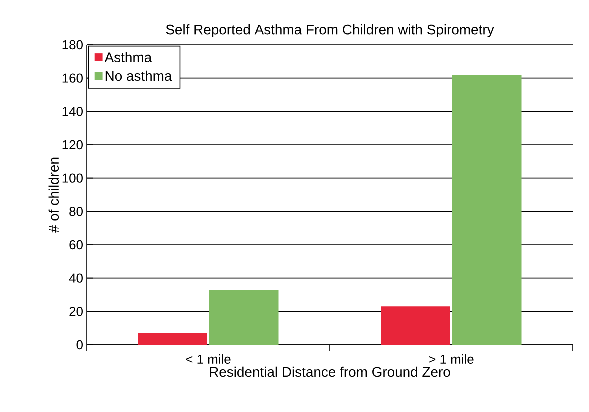  Describe the element at coordinates (72, 178) in the screenshot. I see `y-tick-label: 100` at that location.